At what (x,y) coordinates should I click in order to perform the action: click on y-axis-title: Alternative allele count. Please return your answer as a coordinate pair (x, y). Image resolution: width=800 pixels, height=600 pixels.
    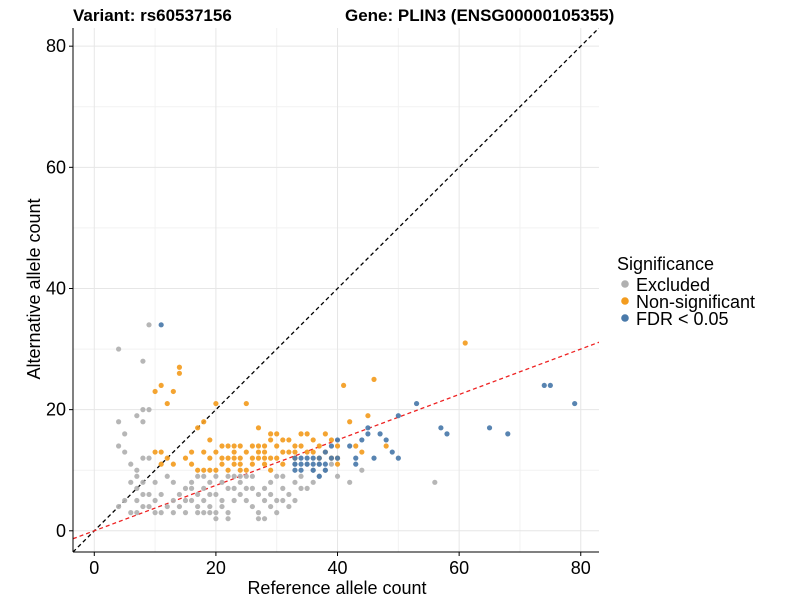
    Looking at the image, I should click on (34, 288).